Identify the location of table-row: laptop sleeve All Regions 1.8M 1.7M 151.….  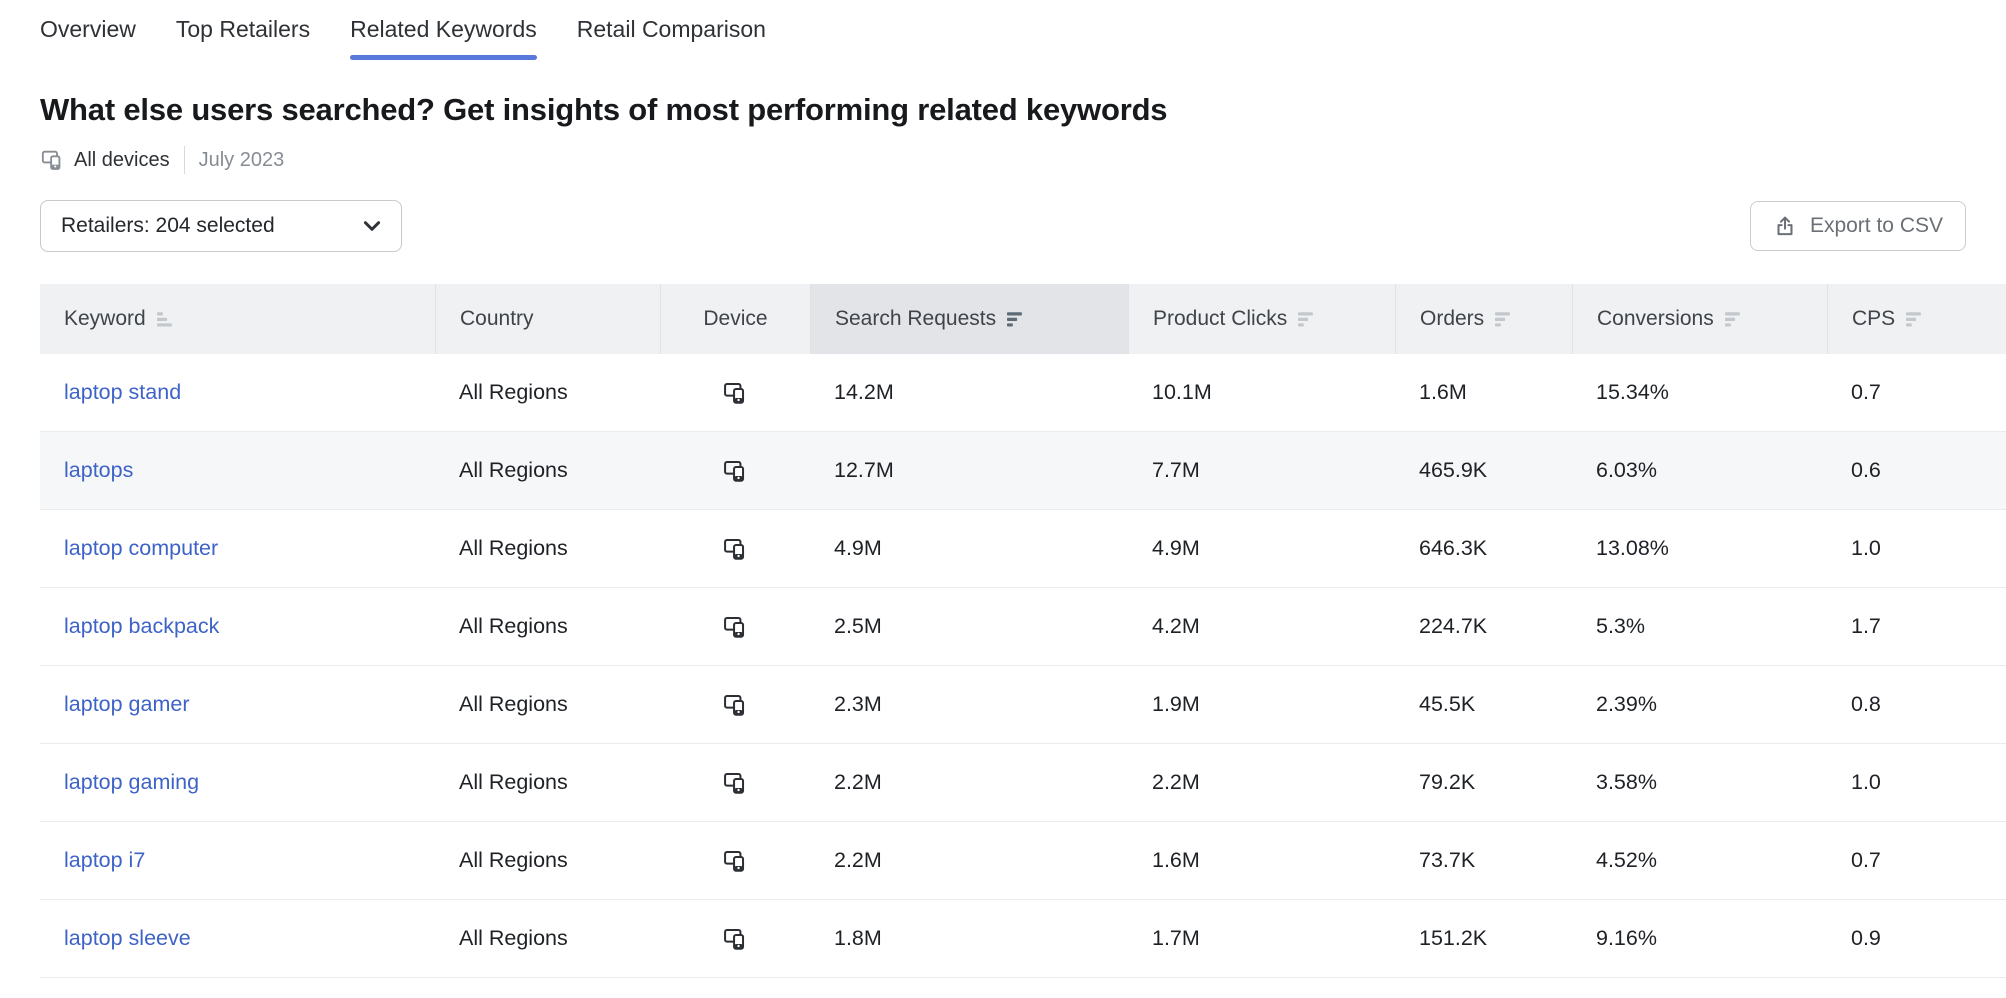
(1023, 939).